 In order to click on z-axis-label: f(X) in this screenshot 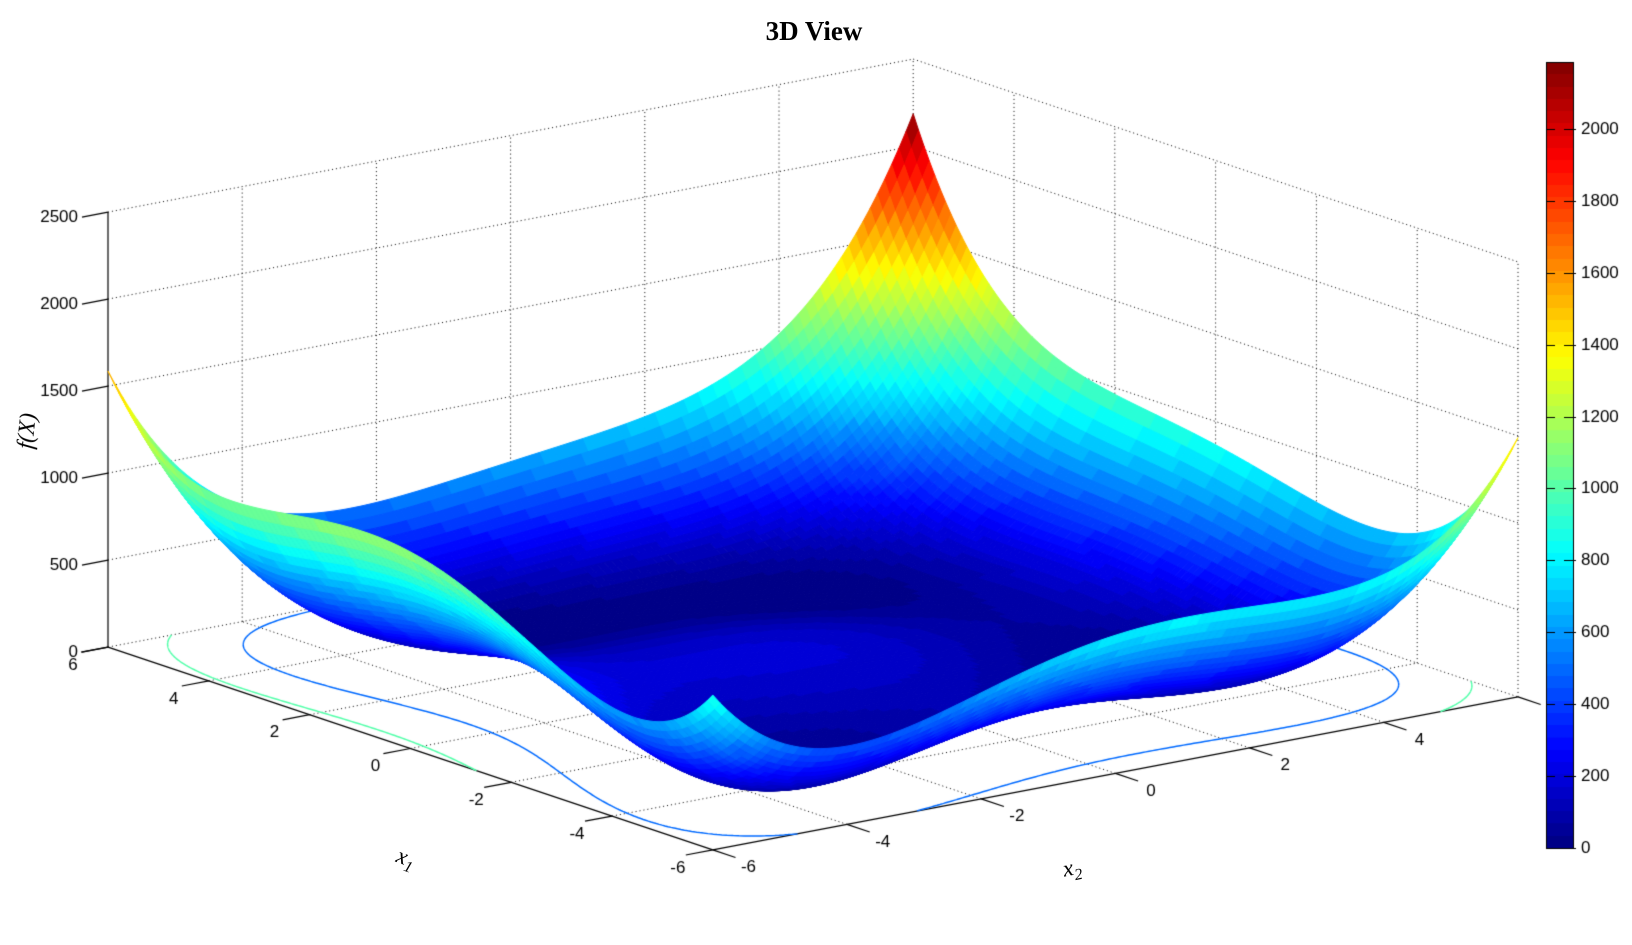, I will do `click(26, 431)`.